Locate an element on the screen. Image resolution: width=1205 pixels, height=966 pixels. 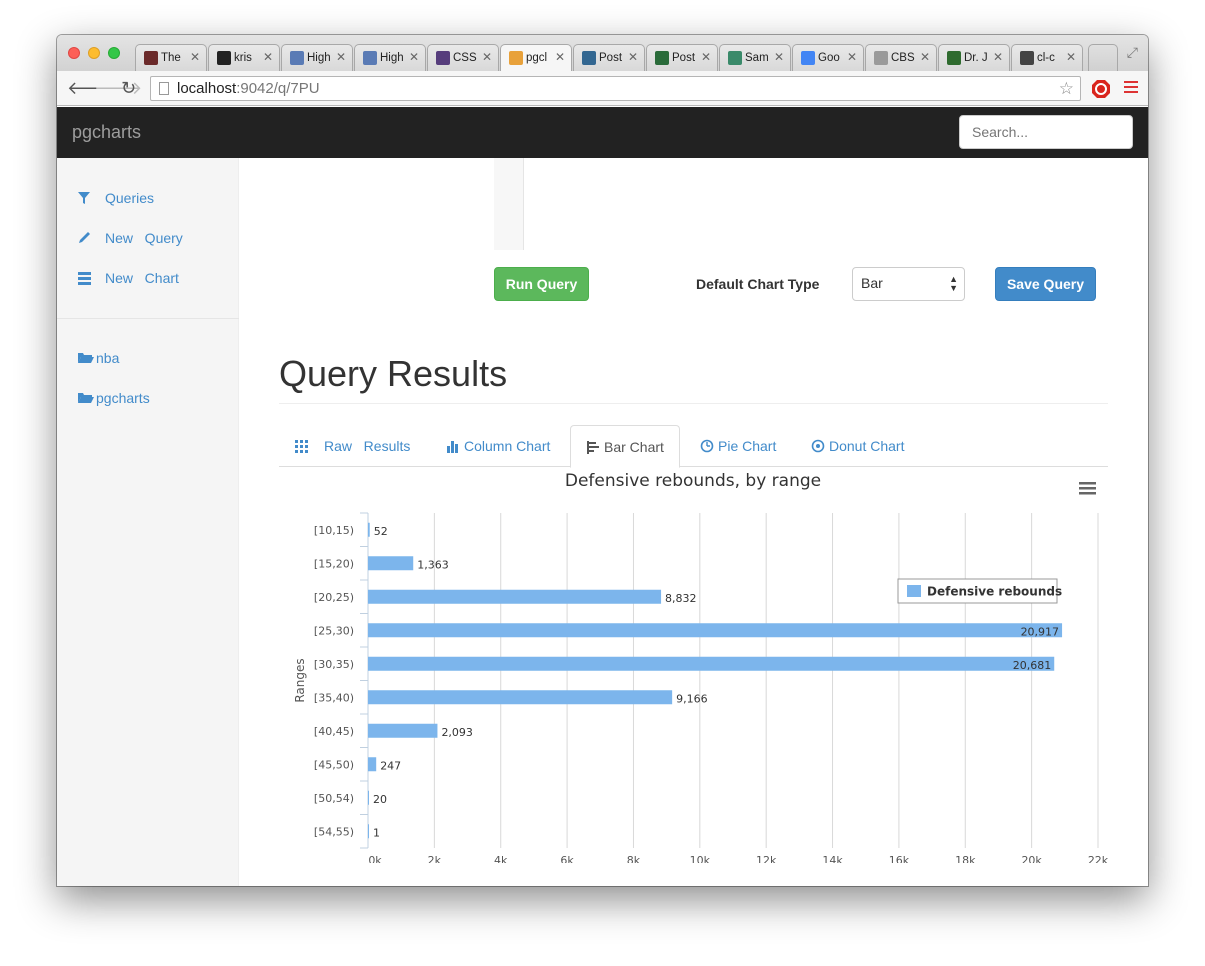
sidebar-item-label: New Query is located at coordinates (144, 238).